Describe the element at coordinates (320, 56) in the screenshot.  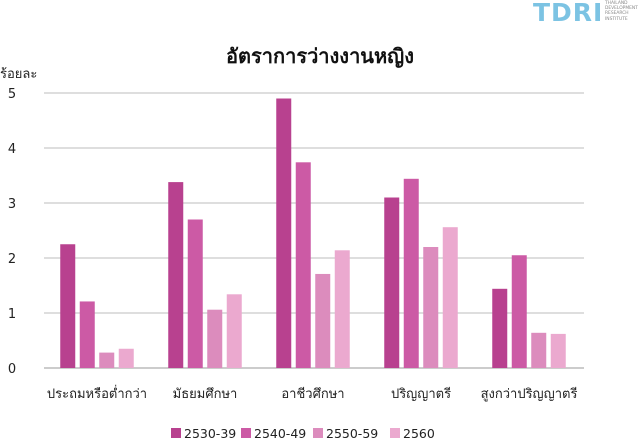
I see `chart-title: อัตราการว่างงานหญิง` at that location.